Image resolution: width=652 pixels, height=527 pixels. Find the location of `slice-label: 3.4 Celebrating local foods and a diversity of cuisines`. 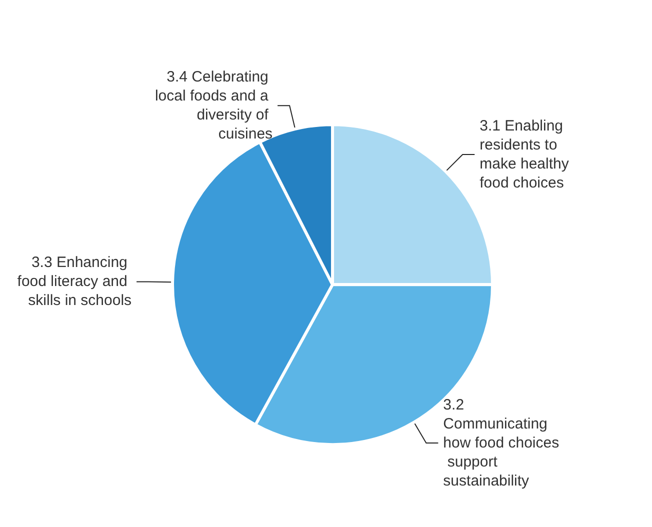

slice-label: 3.4 Celebrating local foods and a diversity of cuisines is located at coordinates (213, 105).